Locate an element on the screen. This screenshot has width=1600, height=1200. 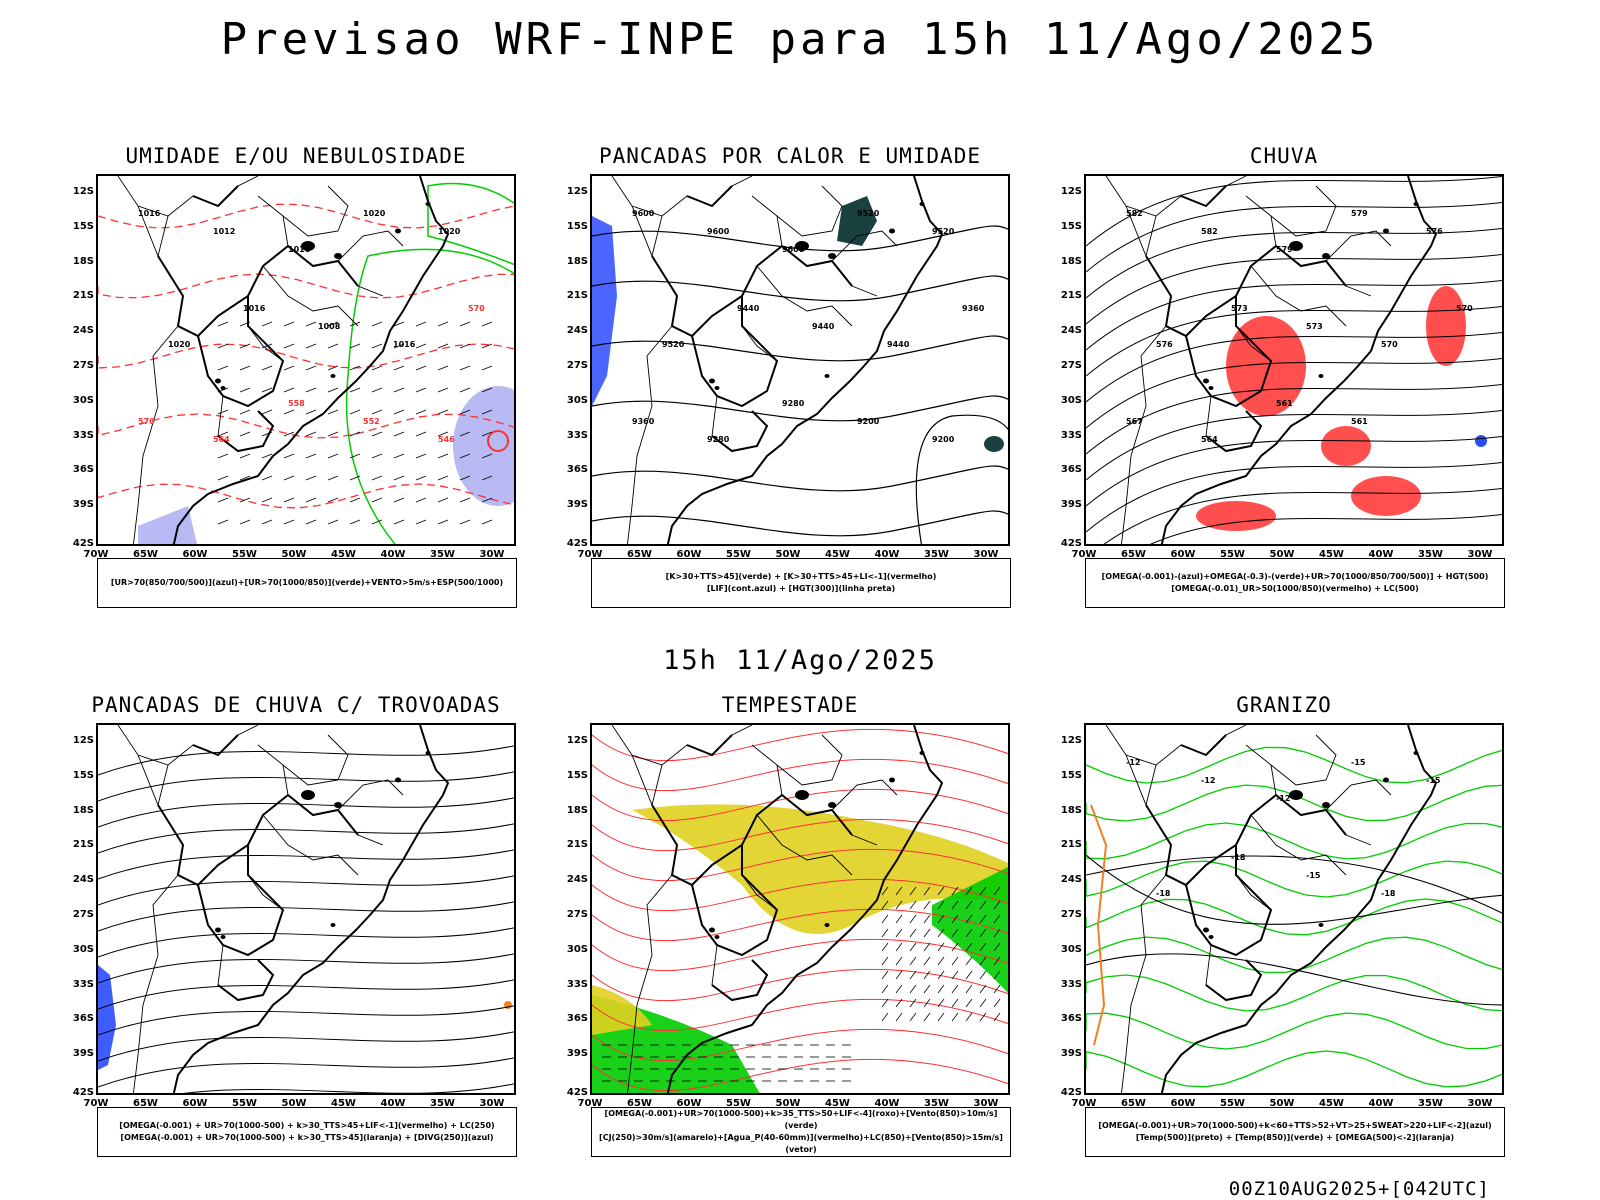
lat-tick-label: 15S is located at coordinates (83, 226).